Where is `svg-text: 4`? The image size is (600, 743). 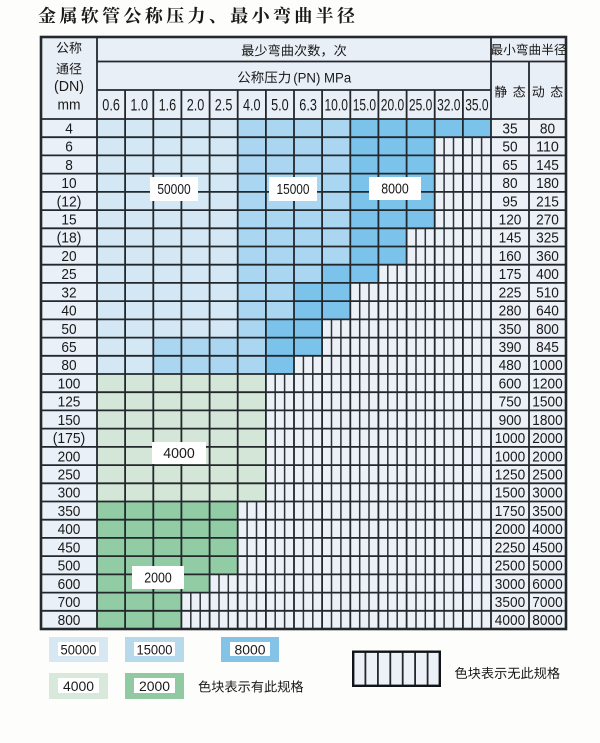 svg-text: 4 is located at coordinates (69, 129).